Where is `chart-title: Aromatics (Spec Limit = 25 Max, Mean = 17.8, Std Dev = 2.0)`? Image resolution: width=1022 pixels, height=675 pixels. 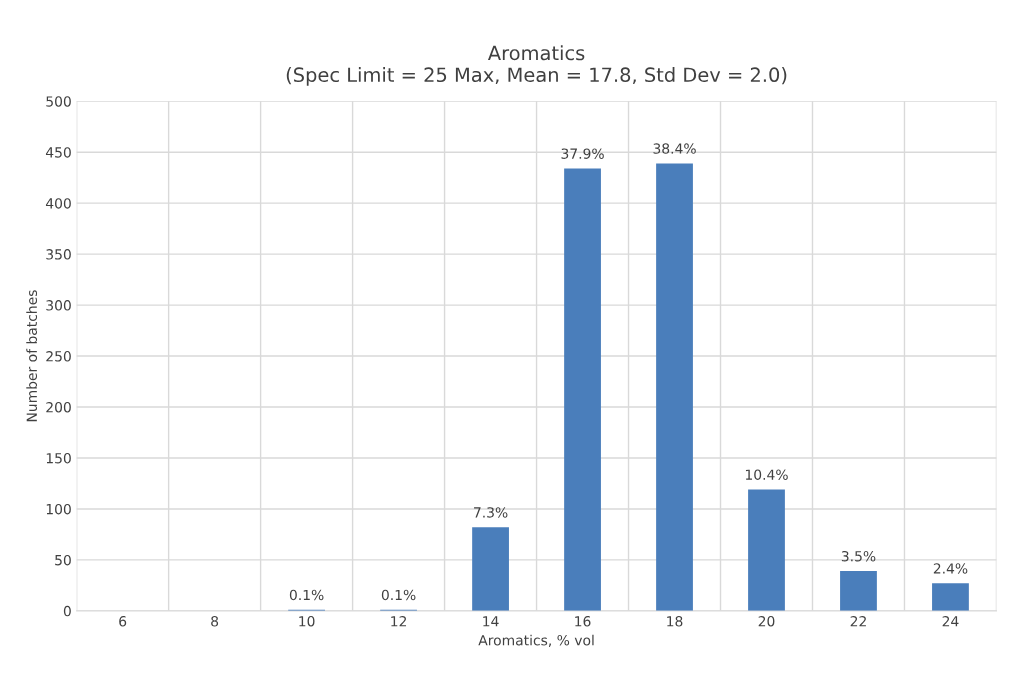 chart-title: Aromatics (Spec Limit = 25 Max, Mean = 17.8, Std Dev = 2.0) is located at coordinates (536, 65).